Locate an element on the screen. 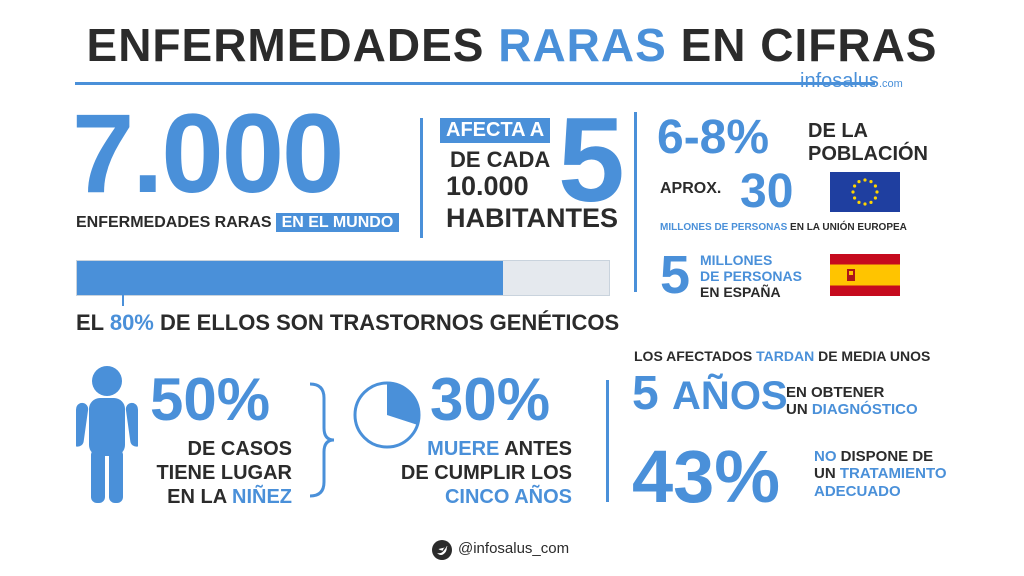  mortality-pie-icon is located at coordinates (387, 417).